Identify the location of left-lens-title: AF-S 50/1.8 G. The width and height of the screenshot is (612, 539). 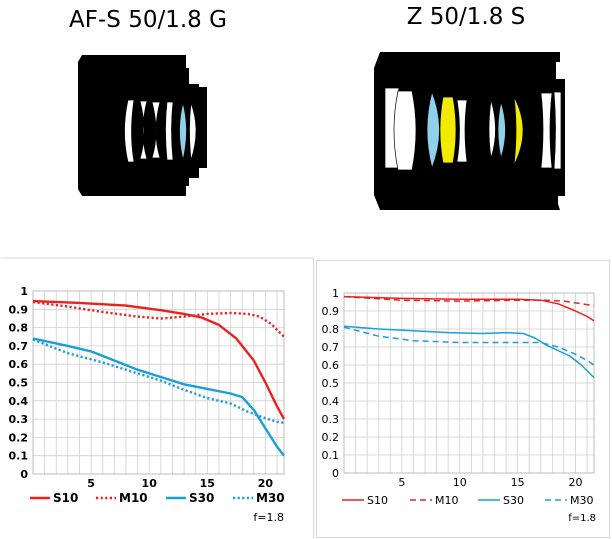
(148, 20).